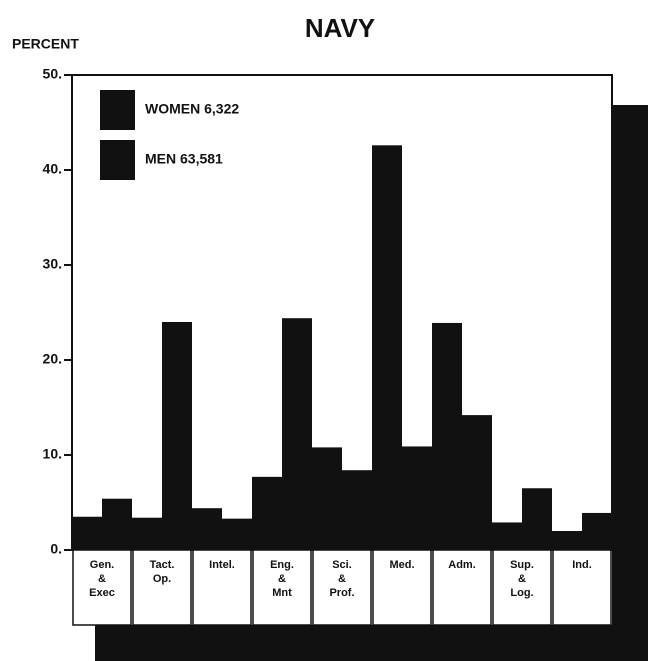  I want to click on y-tick-label: 30., so click(52, 264).